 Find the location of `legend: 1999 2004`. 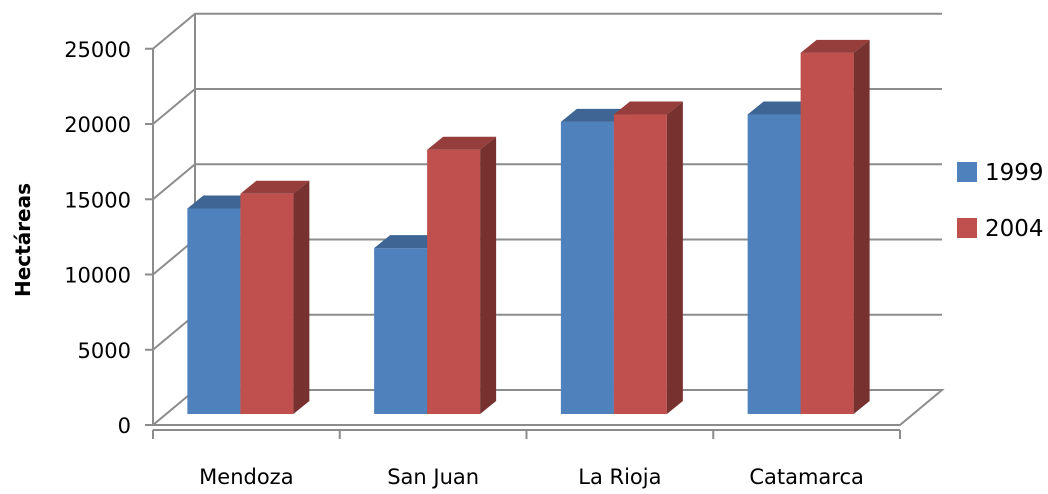

legend: 1999 2004 is located at coordinates (1000, 201).